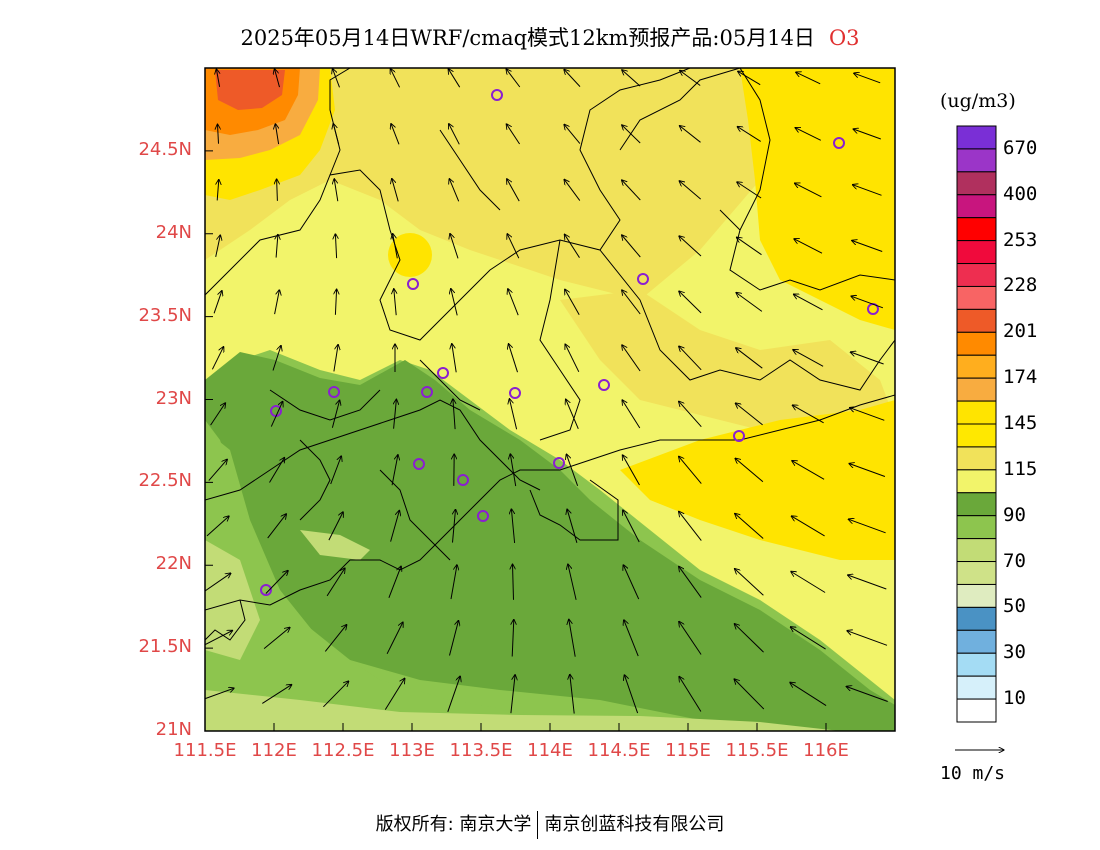 The height and width of the screenshot is (850, 1100). Describe the element at coordinates (481, 750) in the screenshot. I see `longitude-label: 113.5E` at that location.